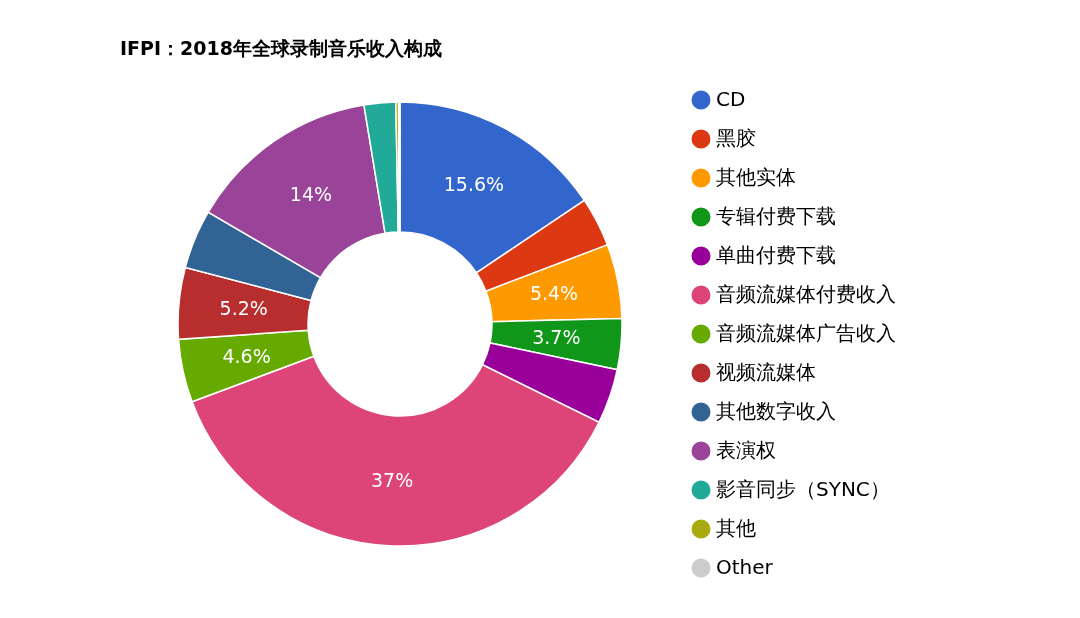 The height and width of the screenshot is (618, 1080). I want to click on data-label: 14%, so click(311, 193).